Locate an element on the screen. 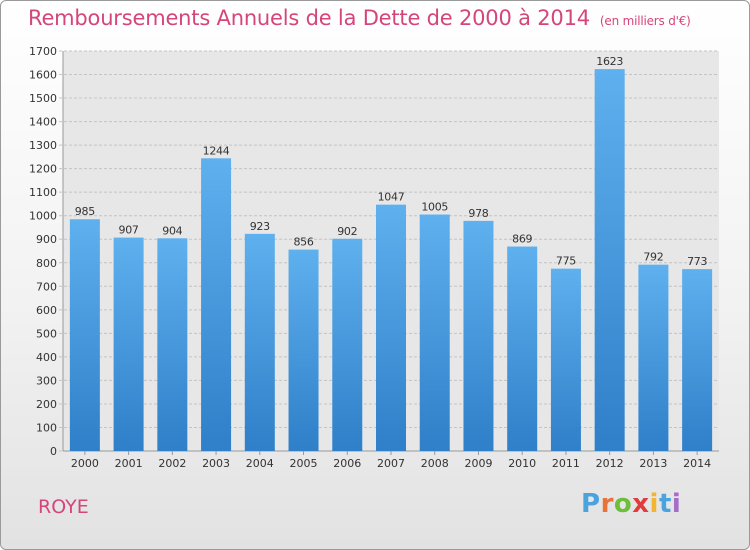  data-label: 978 is located at coordinates (478, 213).